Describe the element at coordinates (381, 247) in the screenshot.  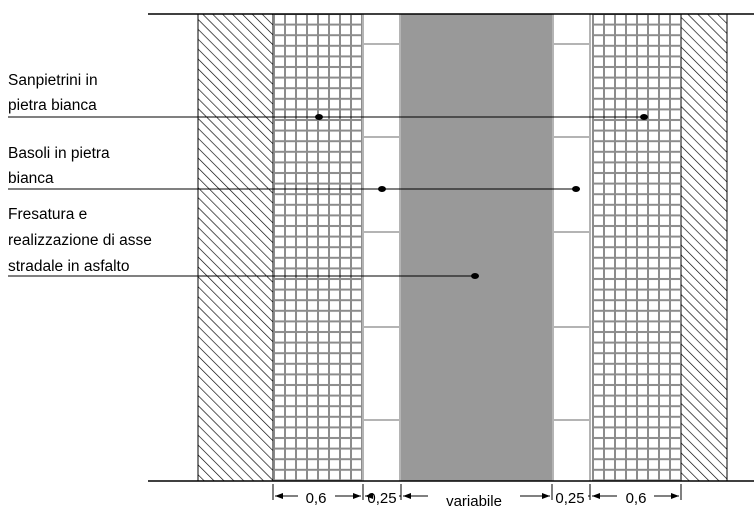
I see `left-basoli-strip` at that location.